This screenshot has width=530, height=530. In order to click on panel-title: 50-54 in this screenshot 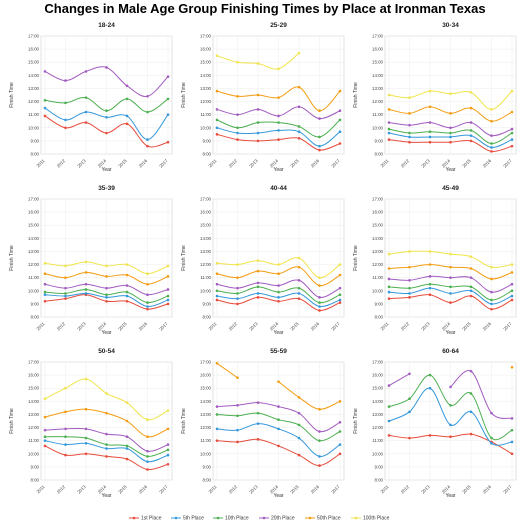, I will do `click(106, 351)`.